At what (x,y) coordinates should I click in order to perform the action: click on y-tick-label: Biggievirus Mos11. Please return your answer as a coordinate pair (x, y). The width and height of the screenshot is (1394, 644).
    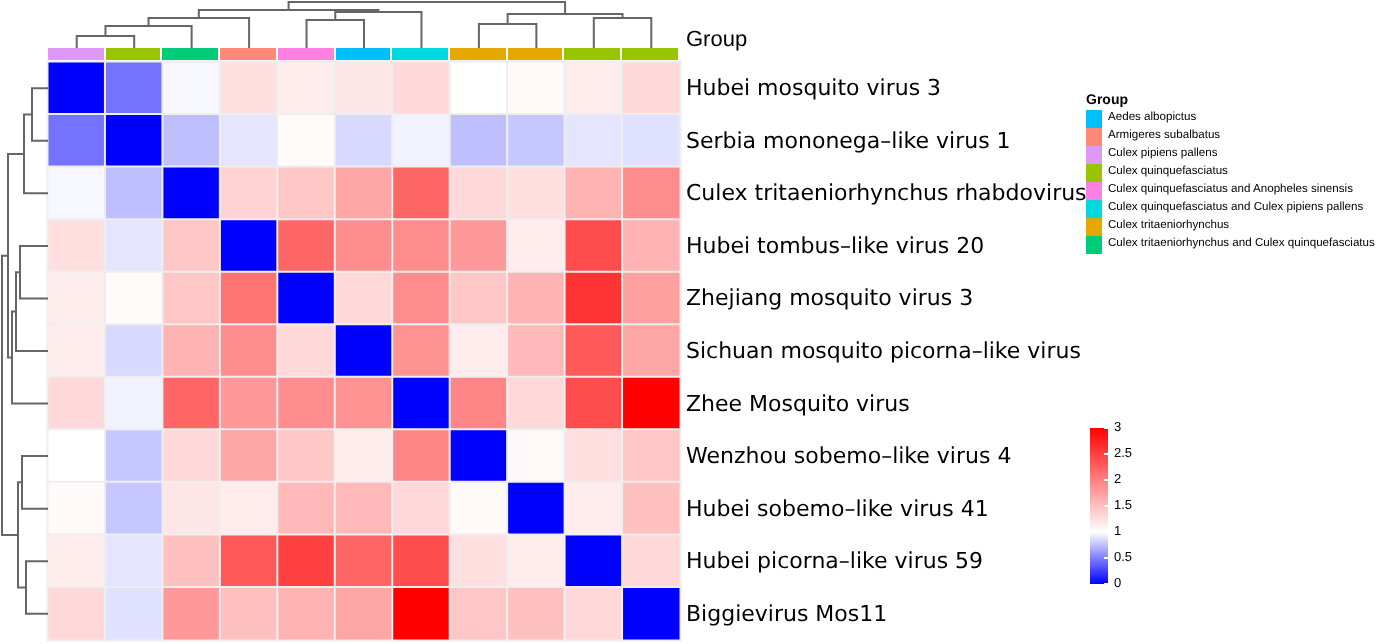
    Looking at the image, I should click on (787, 613).